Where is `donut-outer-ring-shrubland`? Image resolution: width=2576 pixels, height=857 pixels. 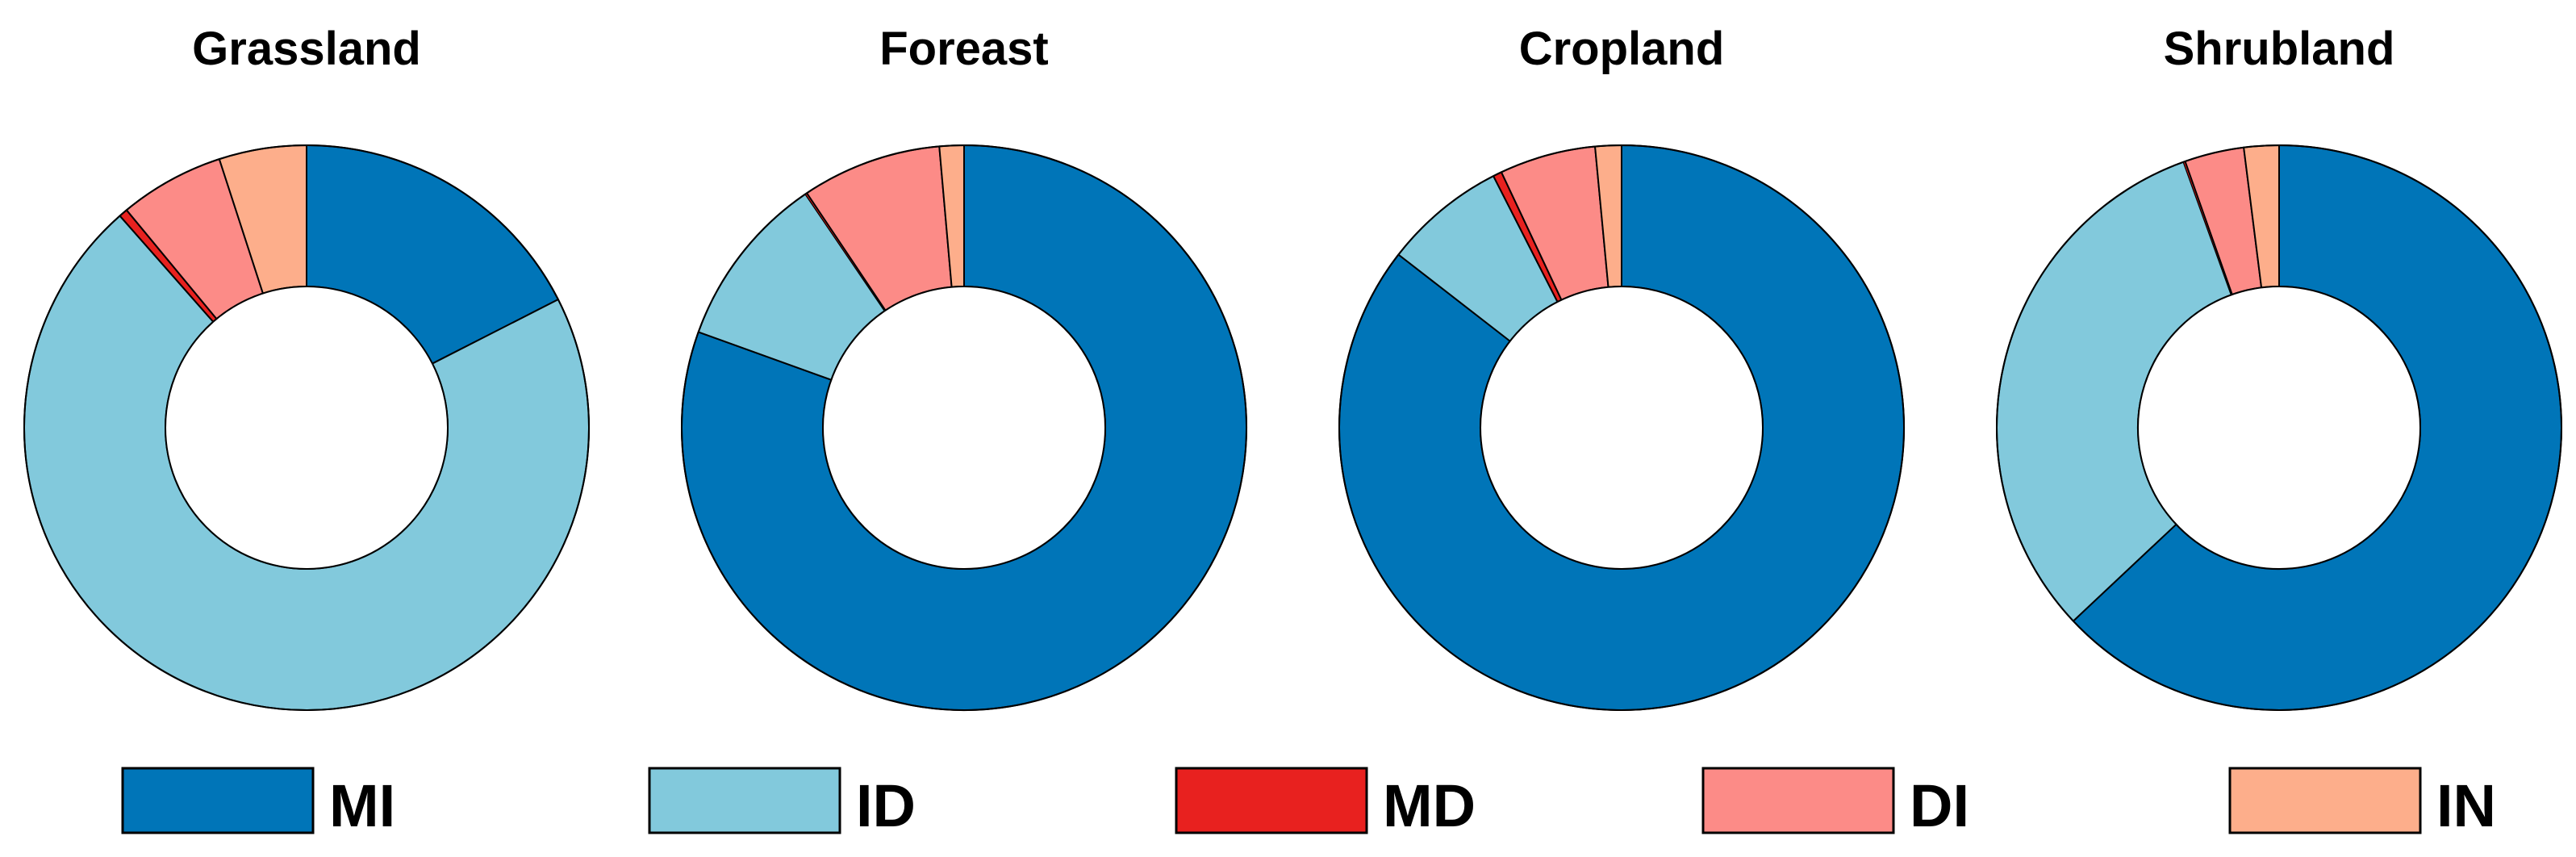 donut-outer-ring-shrubland is located at coordinates (2279, 427).